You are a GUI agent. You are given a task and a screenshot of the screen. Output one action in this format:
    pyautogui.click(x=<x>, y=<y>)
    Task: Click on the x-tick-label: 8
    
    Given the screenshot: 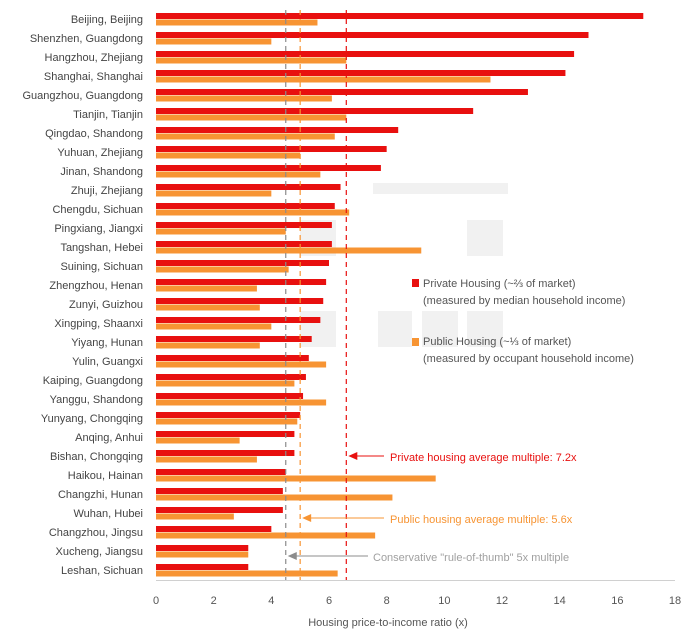 What is the action you would take?
    pyautogui.click(x=387, y=601)
    